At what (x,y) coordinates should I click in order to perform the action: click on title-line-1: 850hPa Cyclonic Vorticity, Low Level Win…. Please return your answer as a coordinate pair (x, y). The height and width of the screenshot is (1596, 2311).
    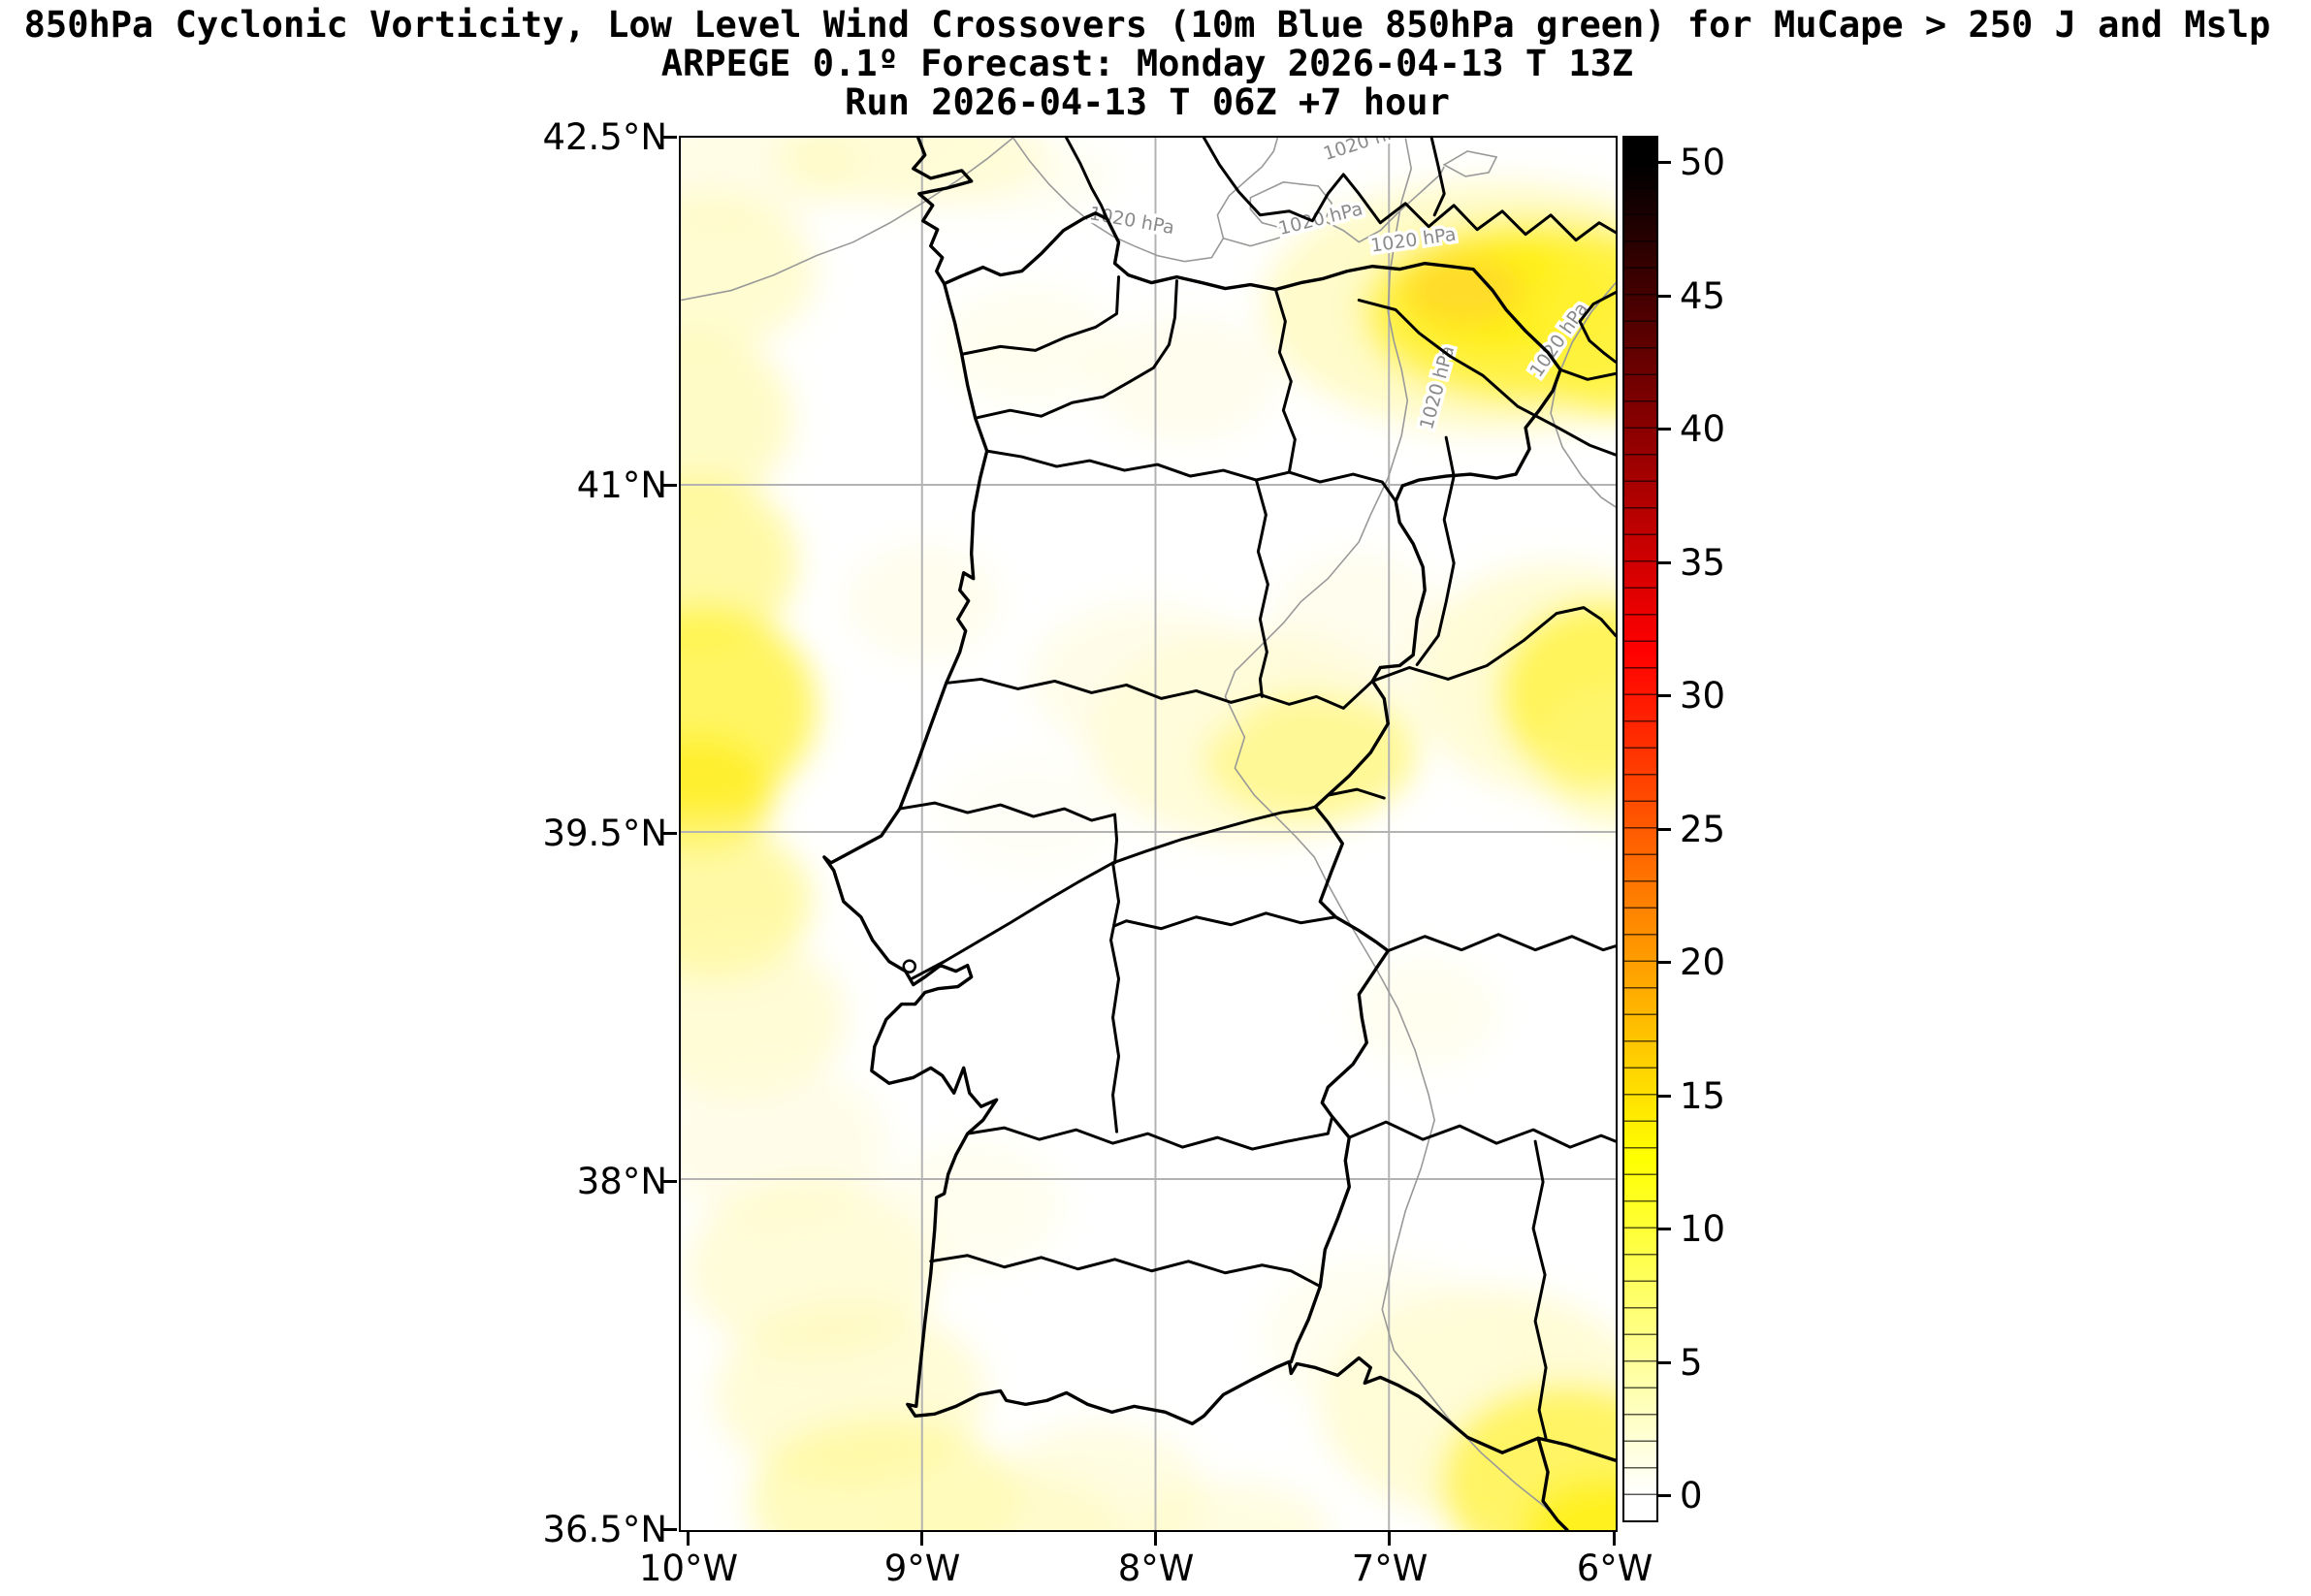
    Looking at the image, I should click on (1147, 25).